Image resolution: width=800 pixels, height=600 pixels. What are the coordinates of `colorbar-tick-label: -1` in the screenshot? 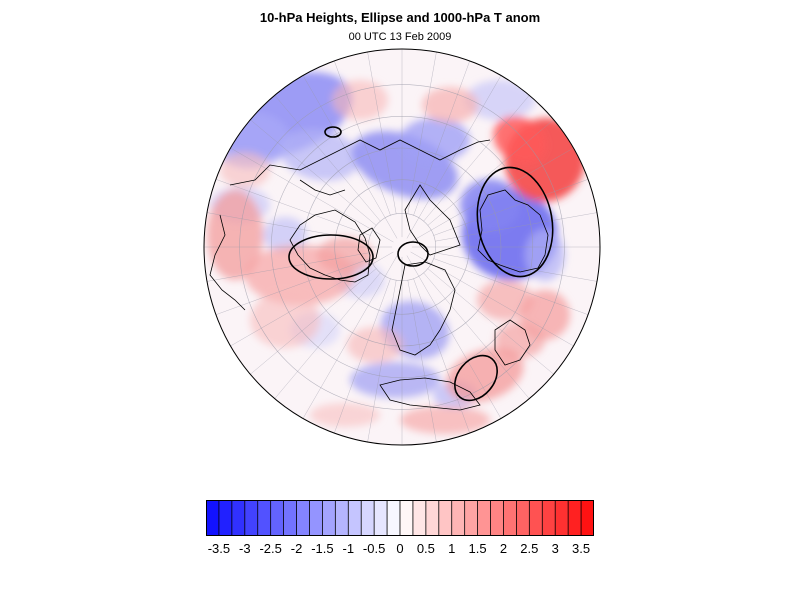 It's located at (348, 548).